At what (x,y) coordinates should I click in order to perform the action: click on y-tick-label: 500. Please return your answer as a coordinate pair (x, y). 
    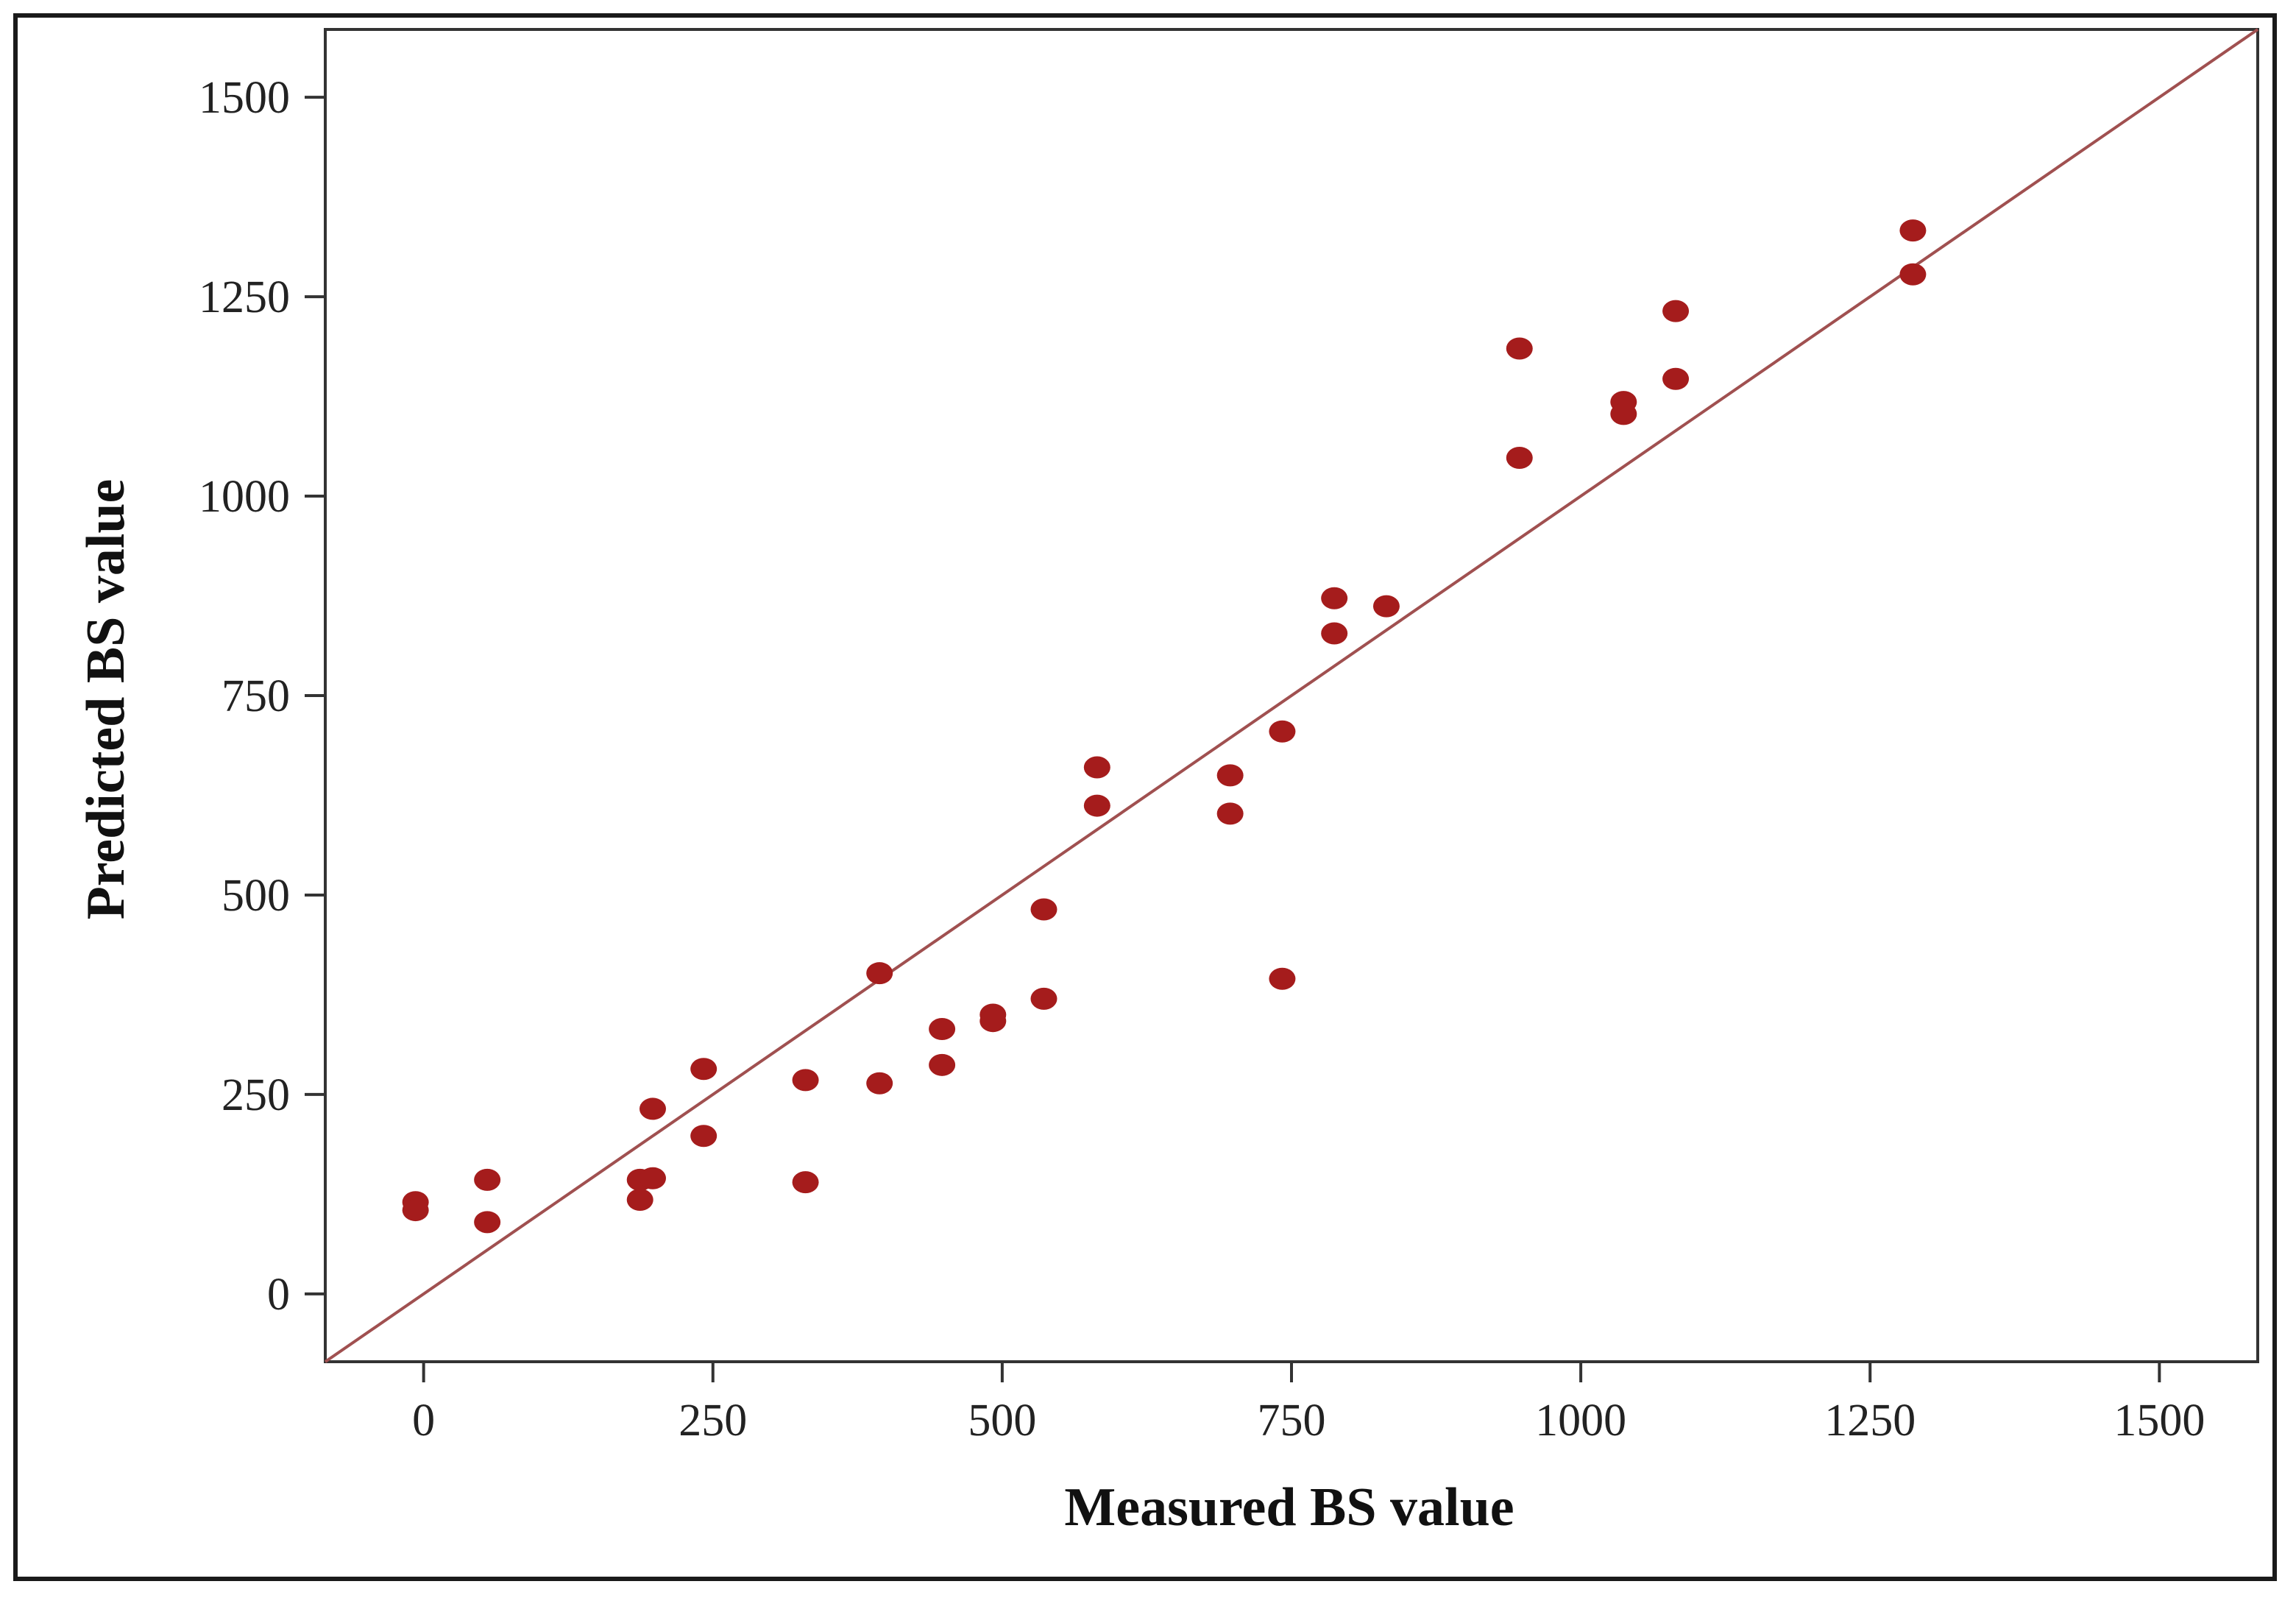
    Looking at the image, I should click on (256, 896).